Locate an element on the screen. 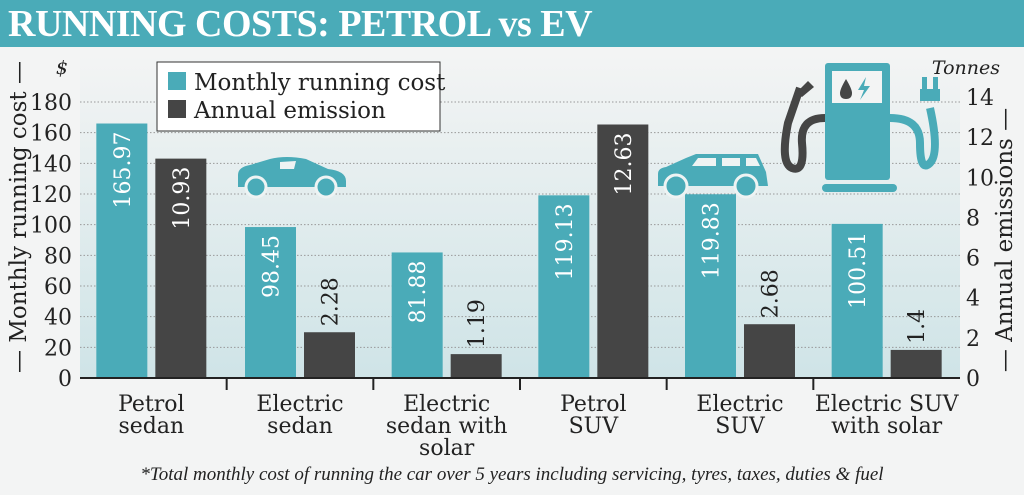  legend-label-cost: Monthly running cost is located at coordinates (320, 83).